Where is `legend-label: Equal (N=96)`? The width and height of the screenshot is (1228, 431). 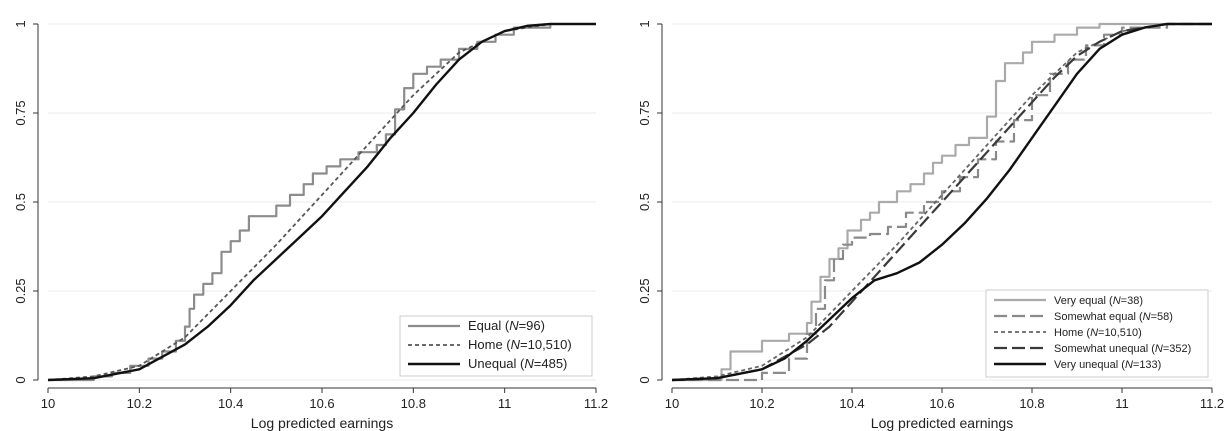 legend-label: Equal (N=96) is located at coordinates (506, 325).